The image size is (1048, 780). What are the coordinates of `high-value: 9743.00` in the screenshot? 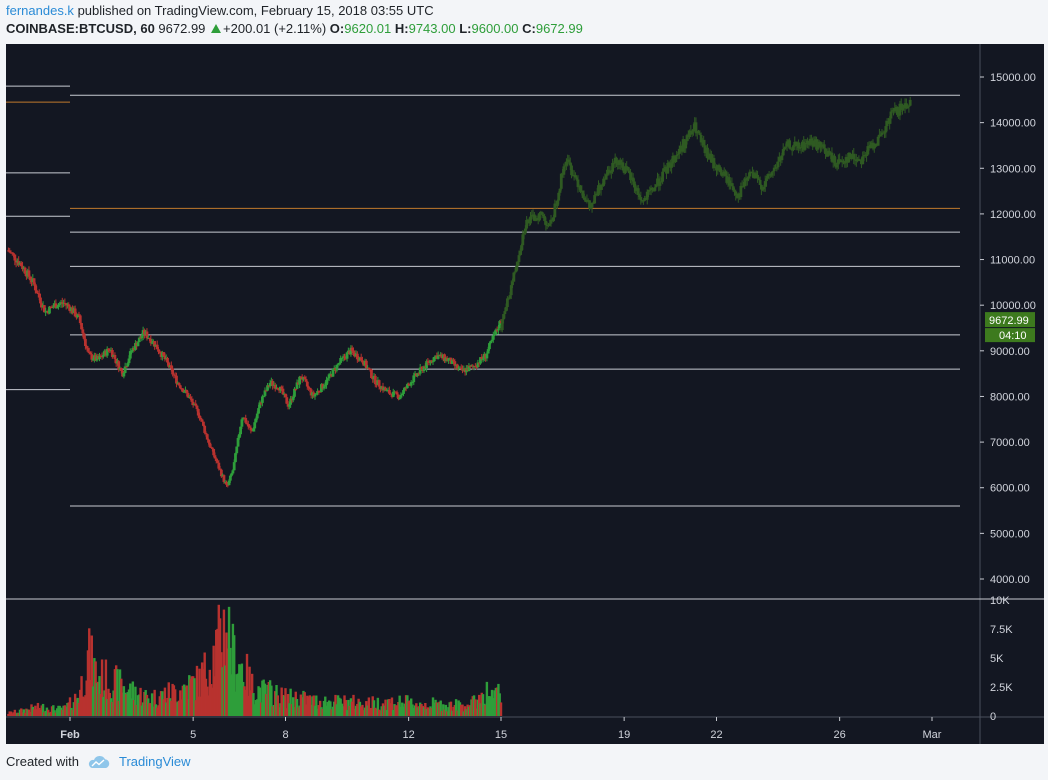 It's located at (432, 28).